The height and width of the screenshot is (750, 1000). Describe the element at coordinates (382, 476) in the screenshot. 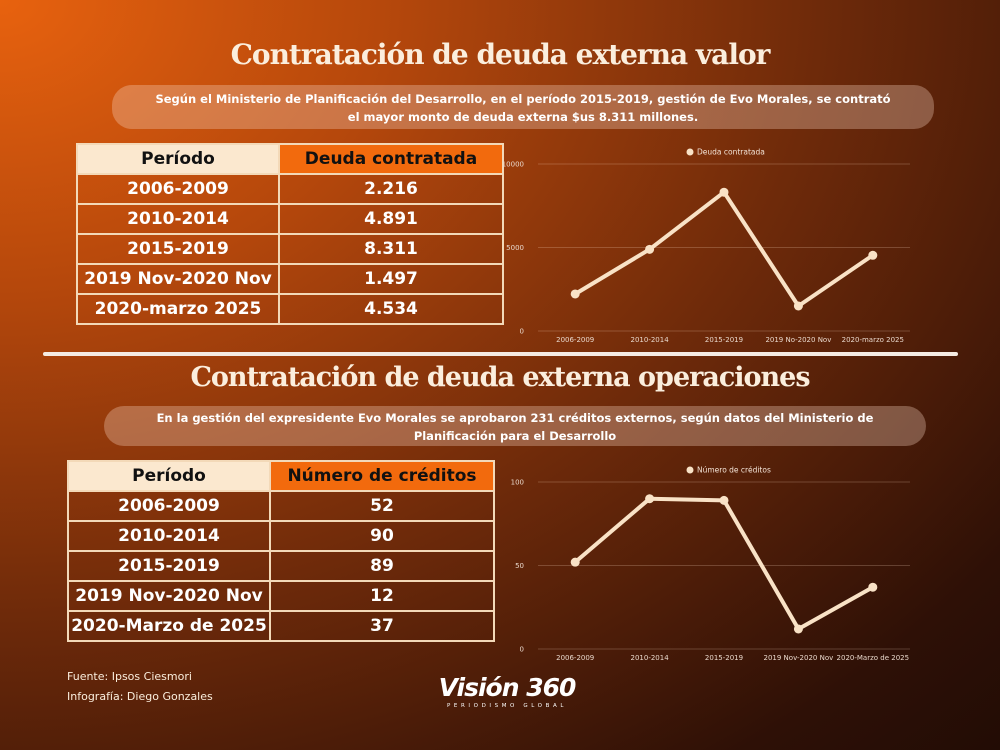

I see `header-credits: Número de créditos` at that location.